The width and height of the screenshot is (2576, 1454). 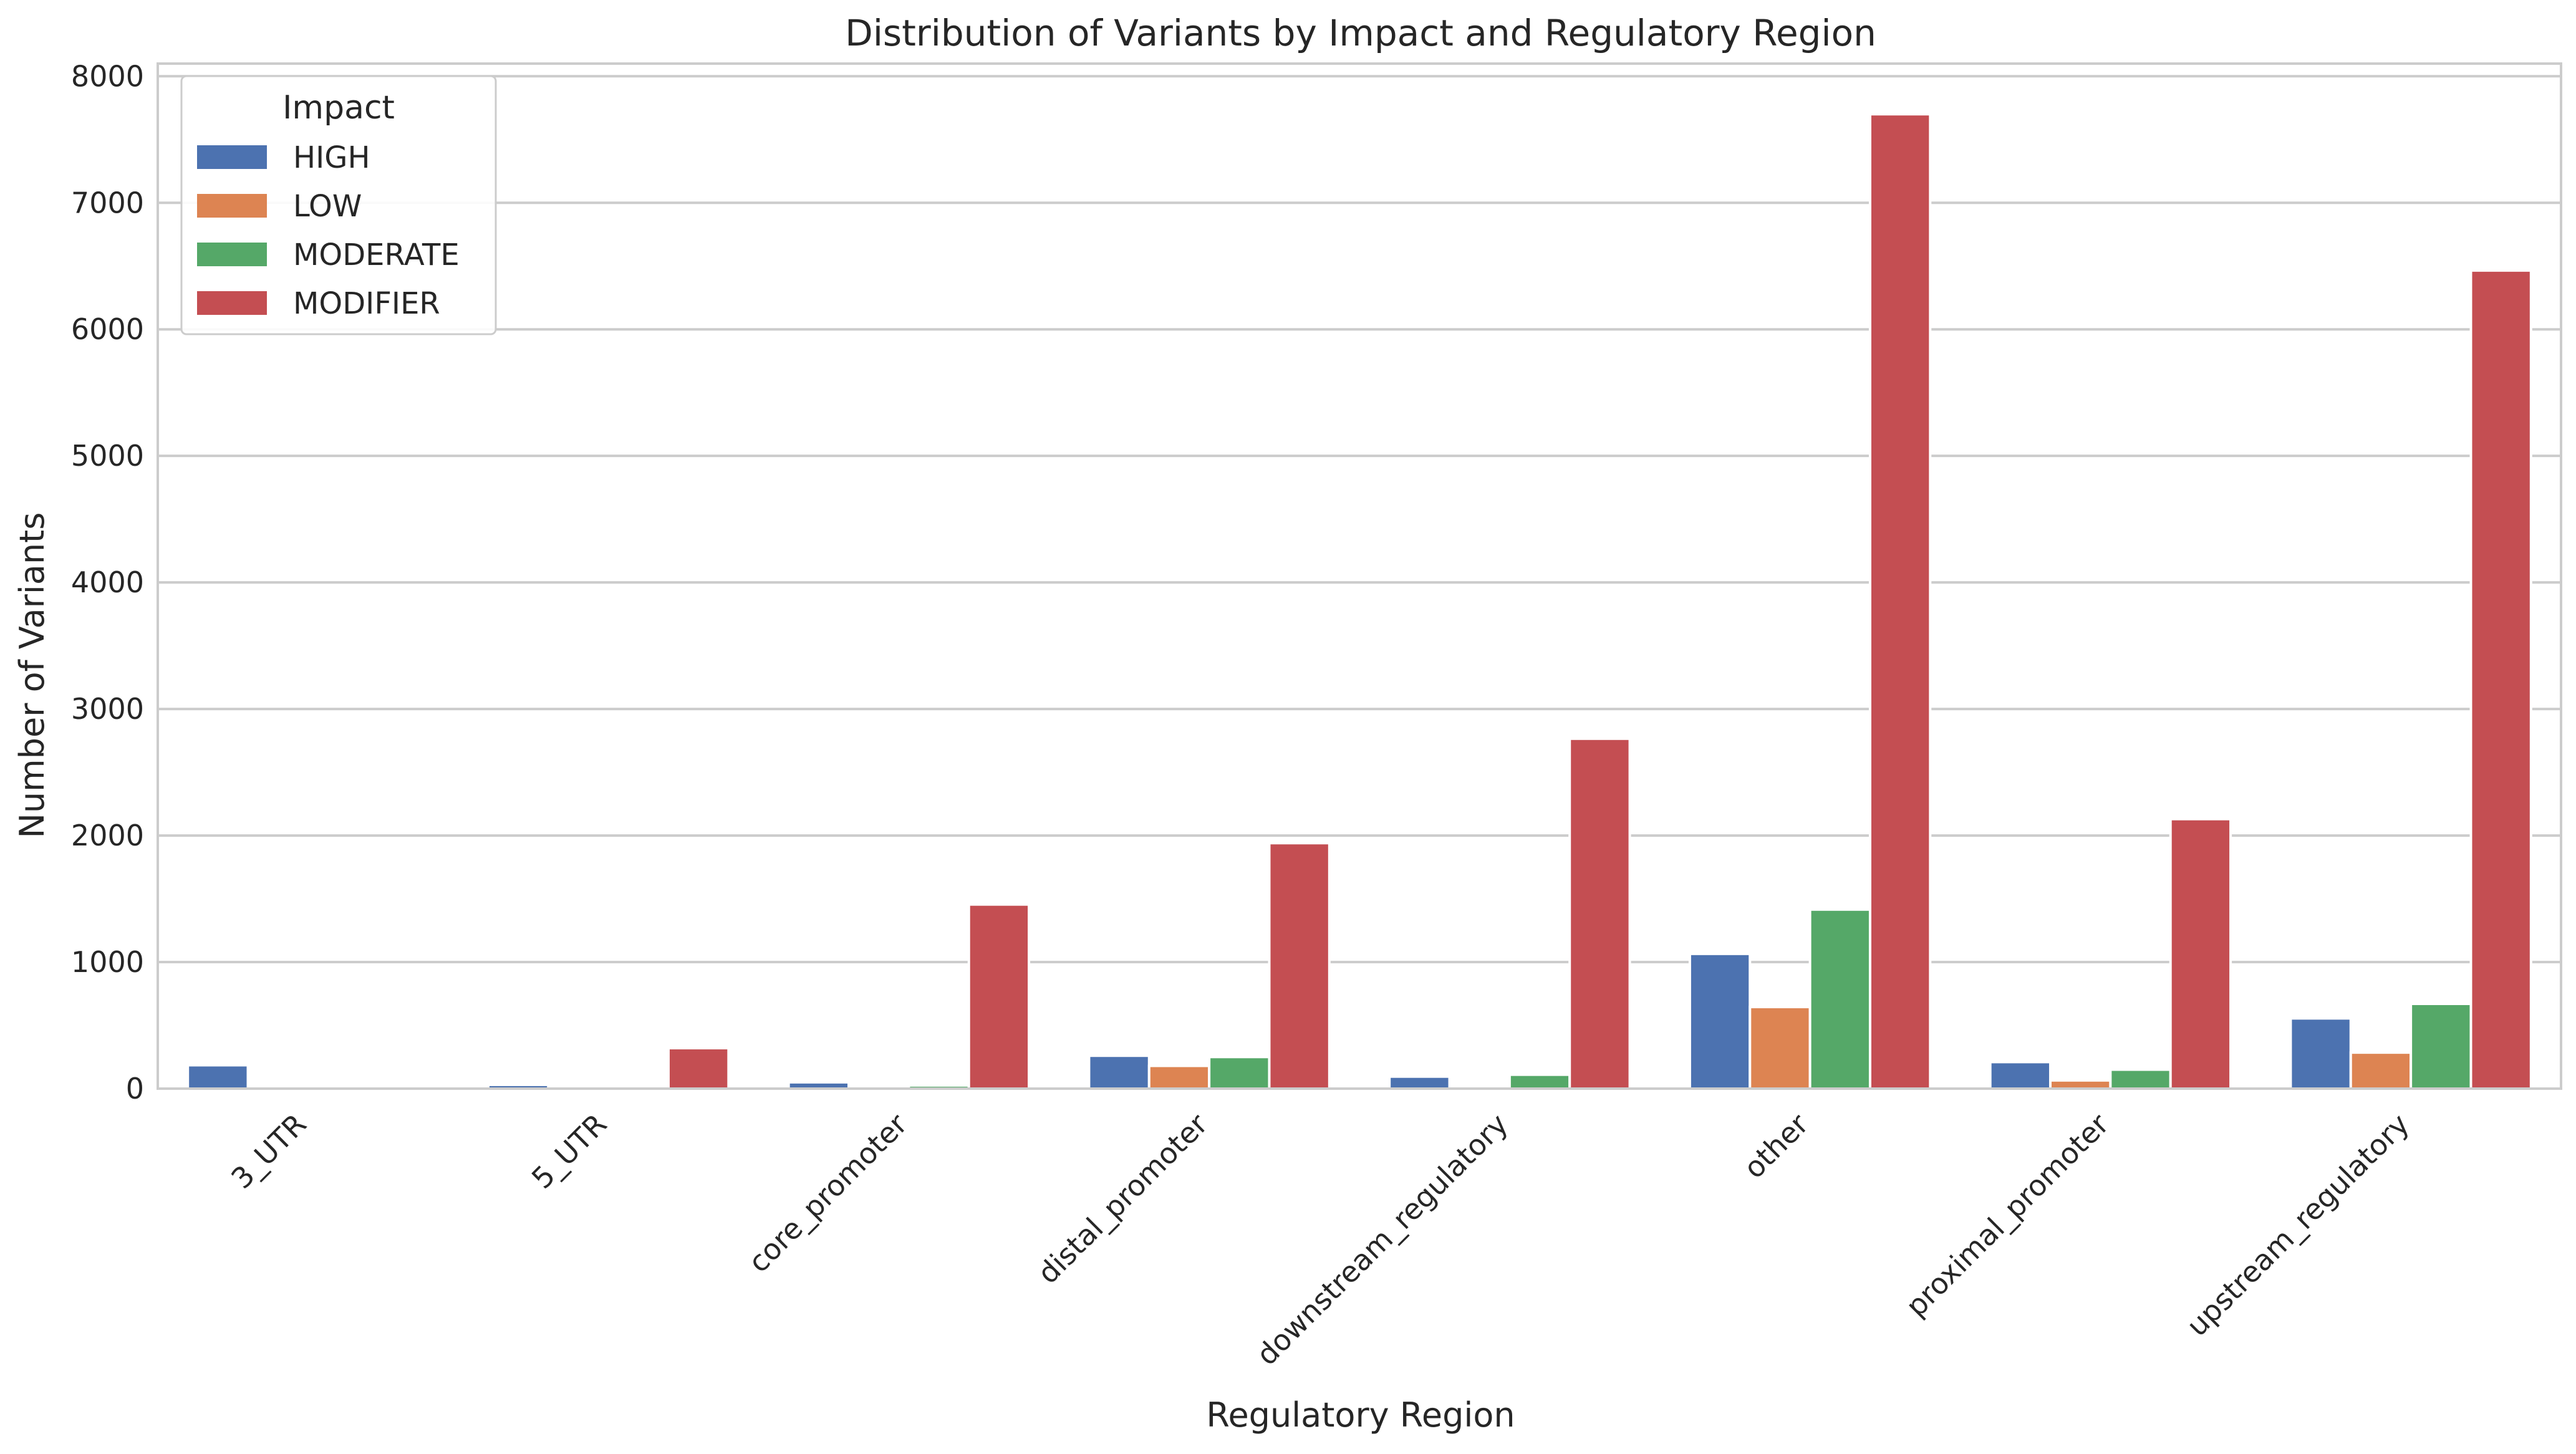 What do you see at coordinates (328, 231) in the screenshot?
I see `legend-items: HIGH LOW MODERATE MODIFIER` at bounding box center [328, 231].